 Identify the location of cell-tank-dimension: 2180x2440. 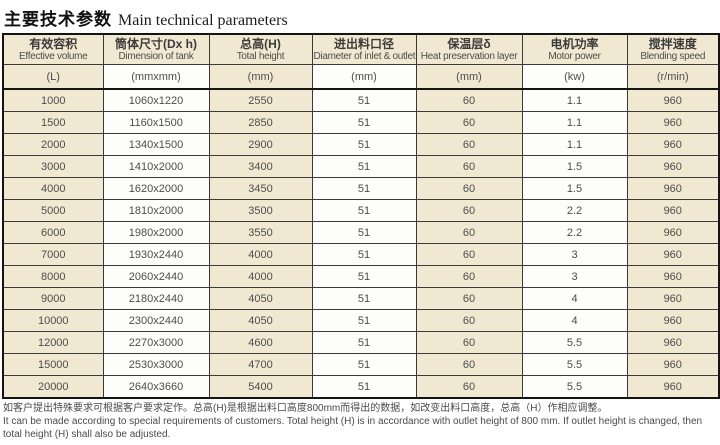
(156, 298).